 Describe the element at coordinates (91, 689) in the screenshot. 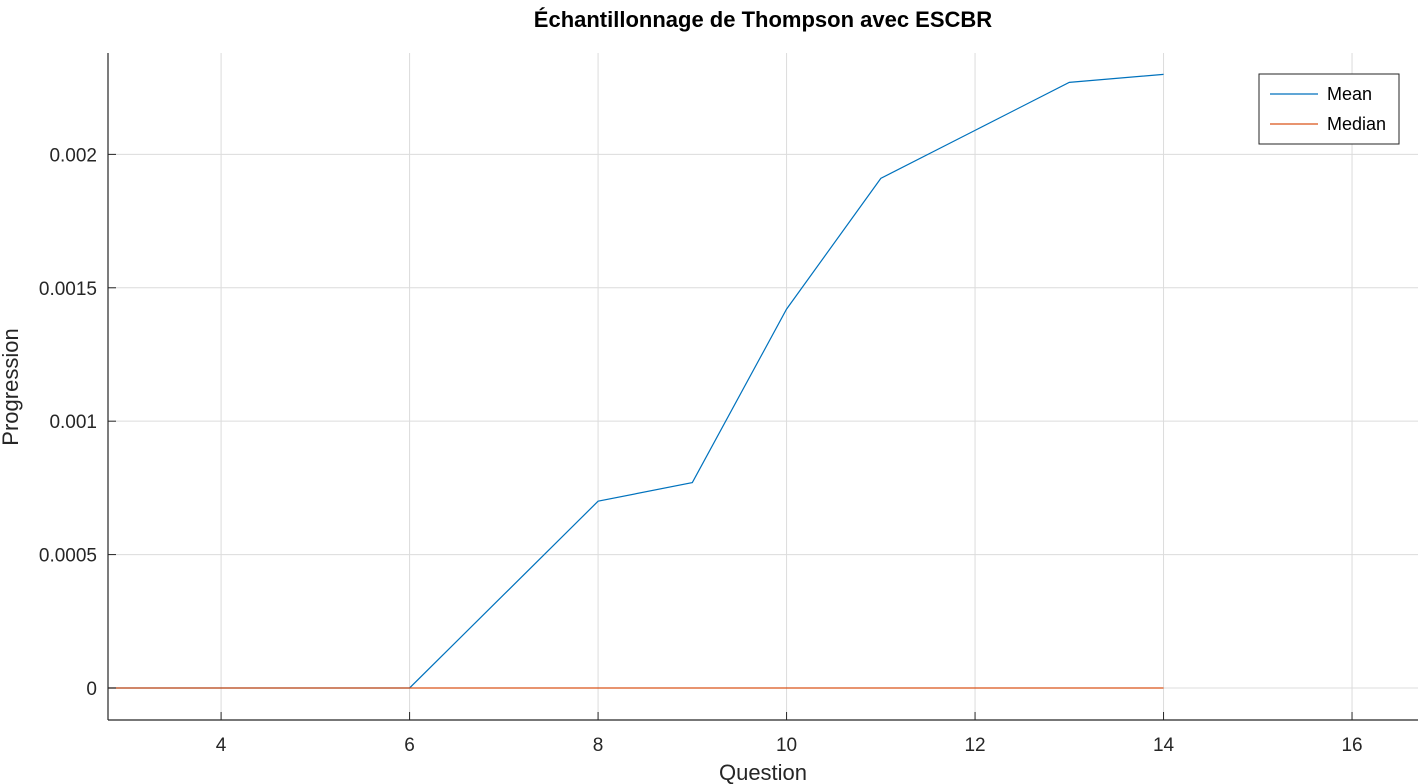

I see `y-tick-label: 0` at that location.